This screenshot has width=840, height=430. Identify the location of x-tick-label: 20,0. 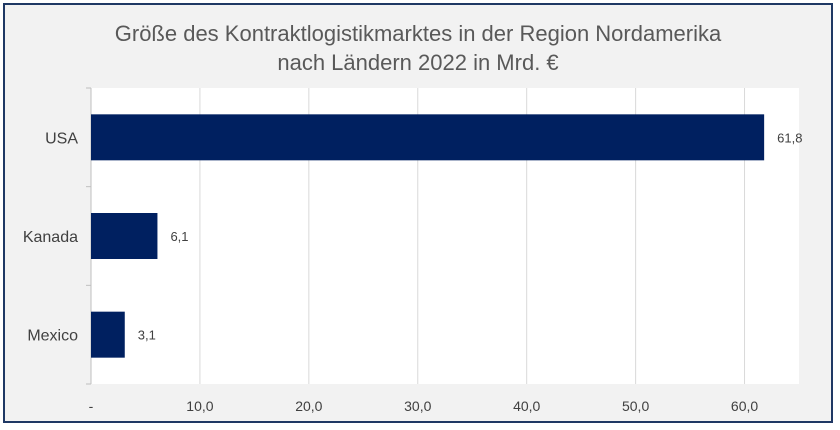
(308, 406).